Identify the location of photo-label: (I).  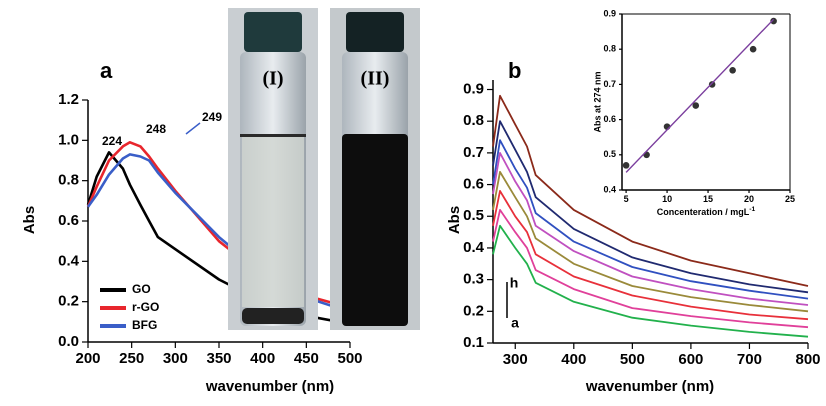
(272, 79).